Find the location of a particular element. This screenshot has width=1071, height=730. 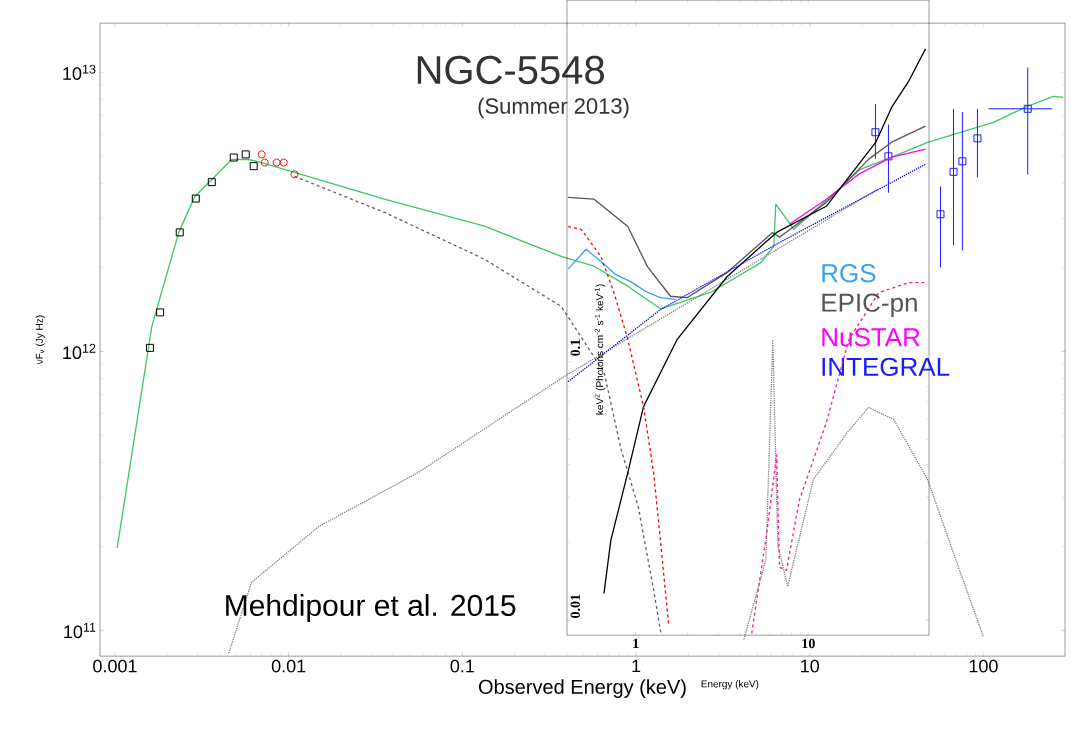

annotation: Mehdipour et al. 2015 is located at coordinates (371, 607).